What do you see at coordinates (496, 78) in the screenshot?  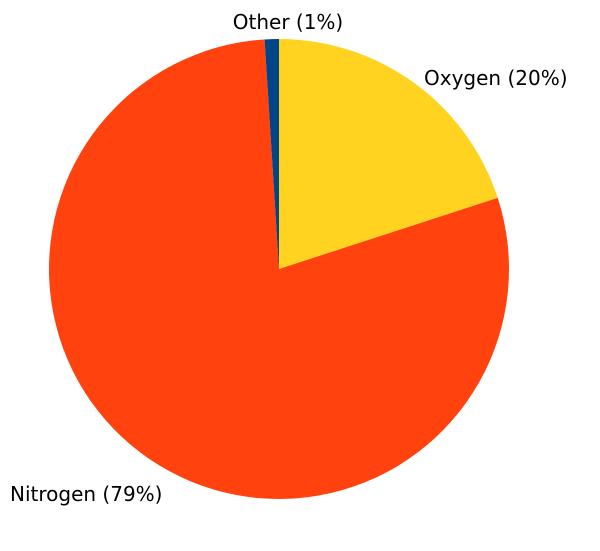 I see `pie-label-oxygen: Oxygen (20%)` at bounding box center [496, 78].